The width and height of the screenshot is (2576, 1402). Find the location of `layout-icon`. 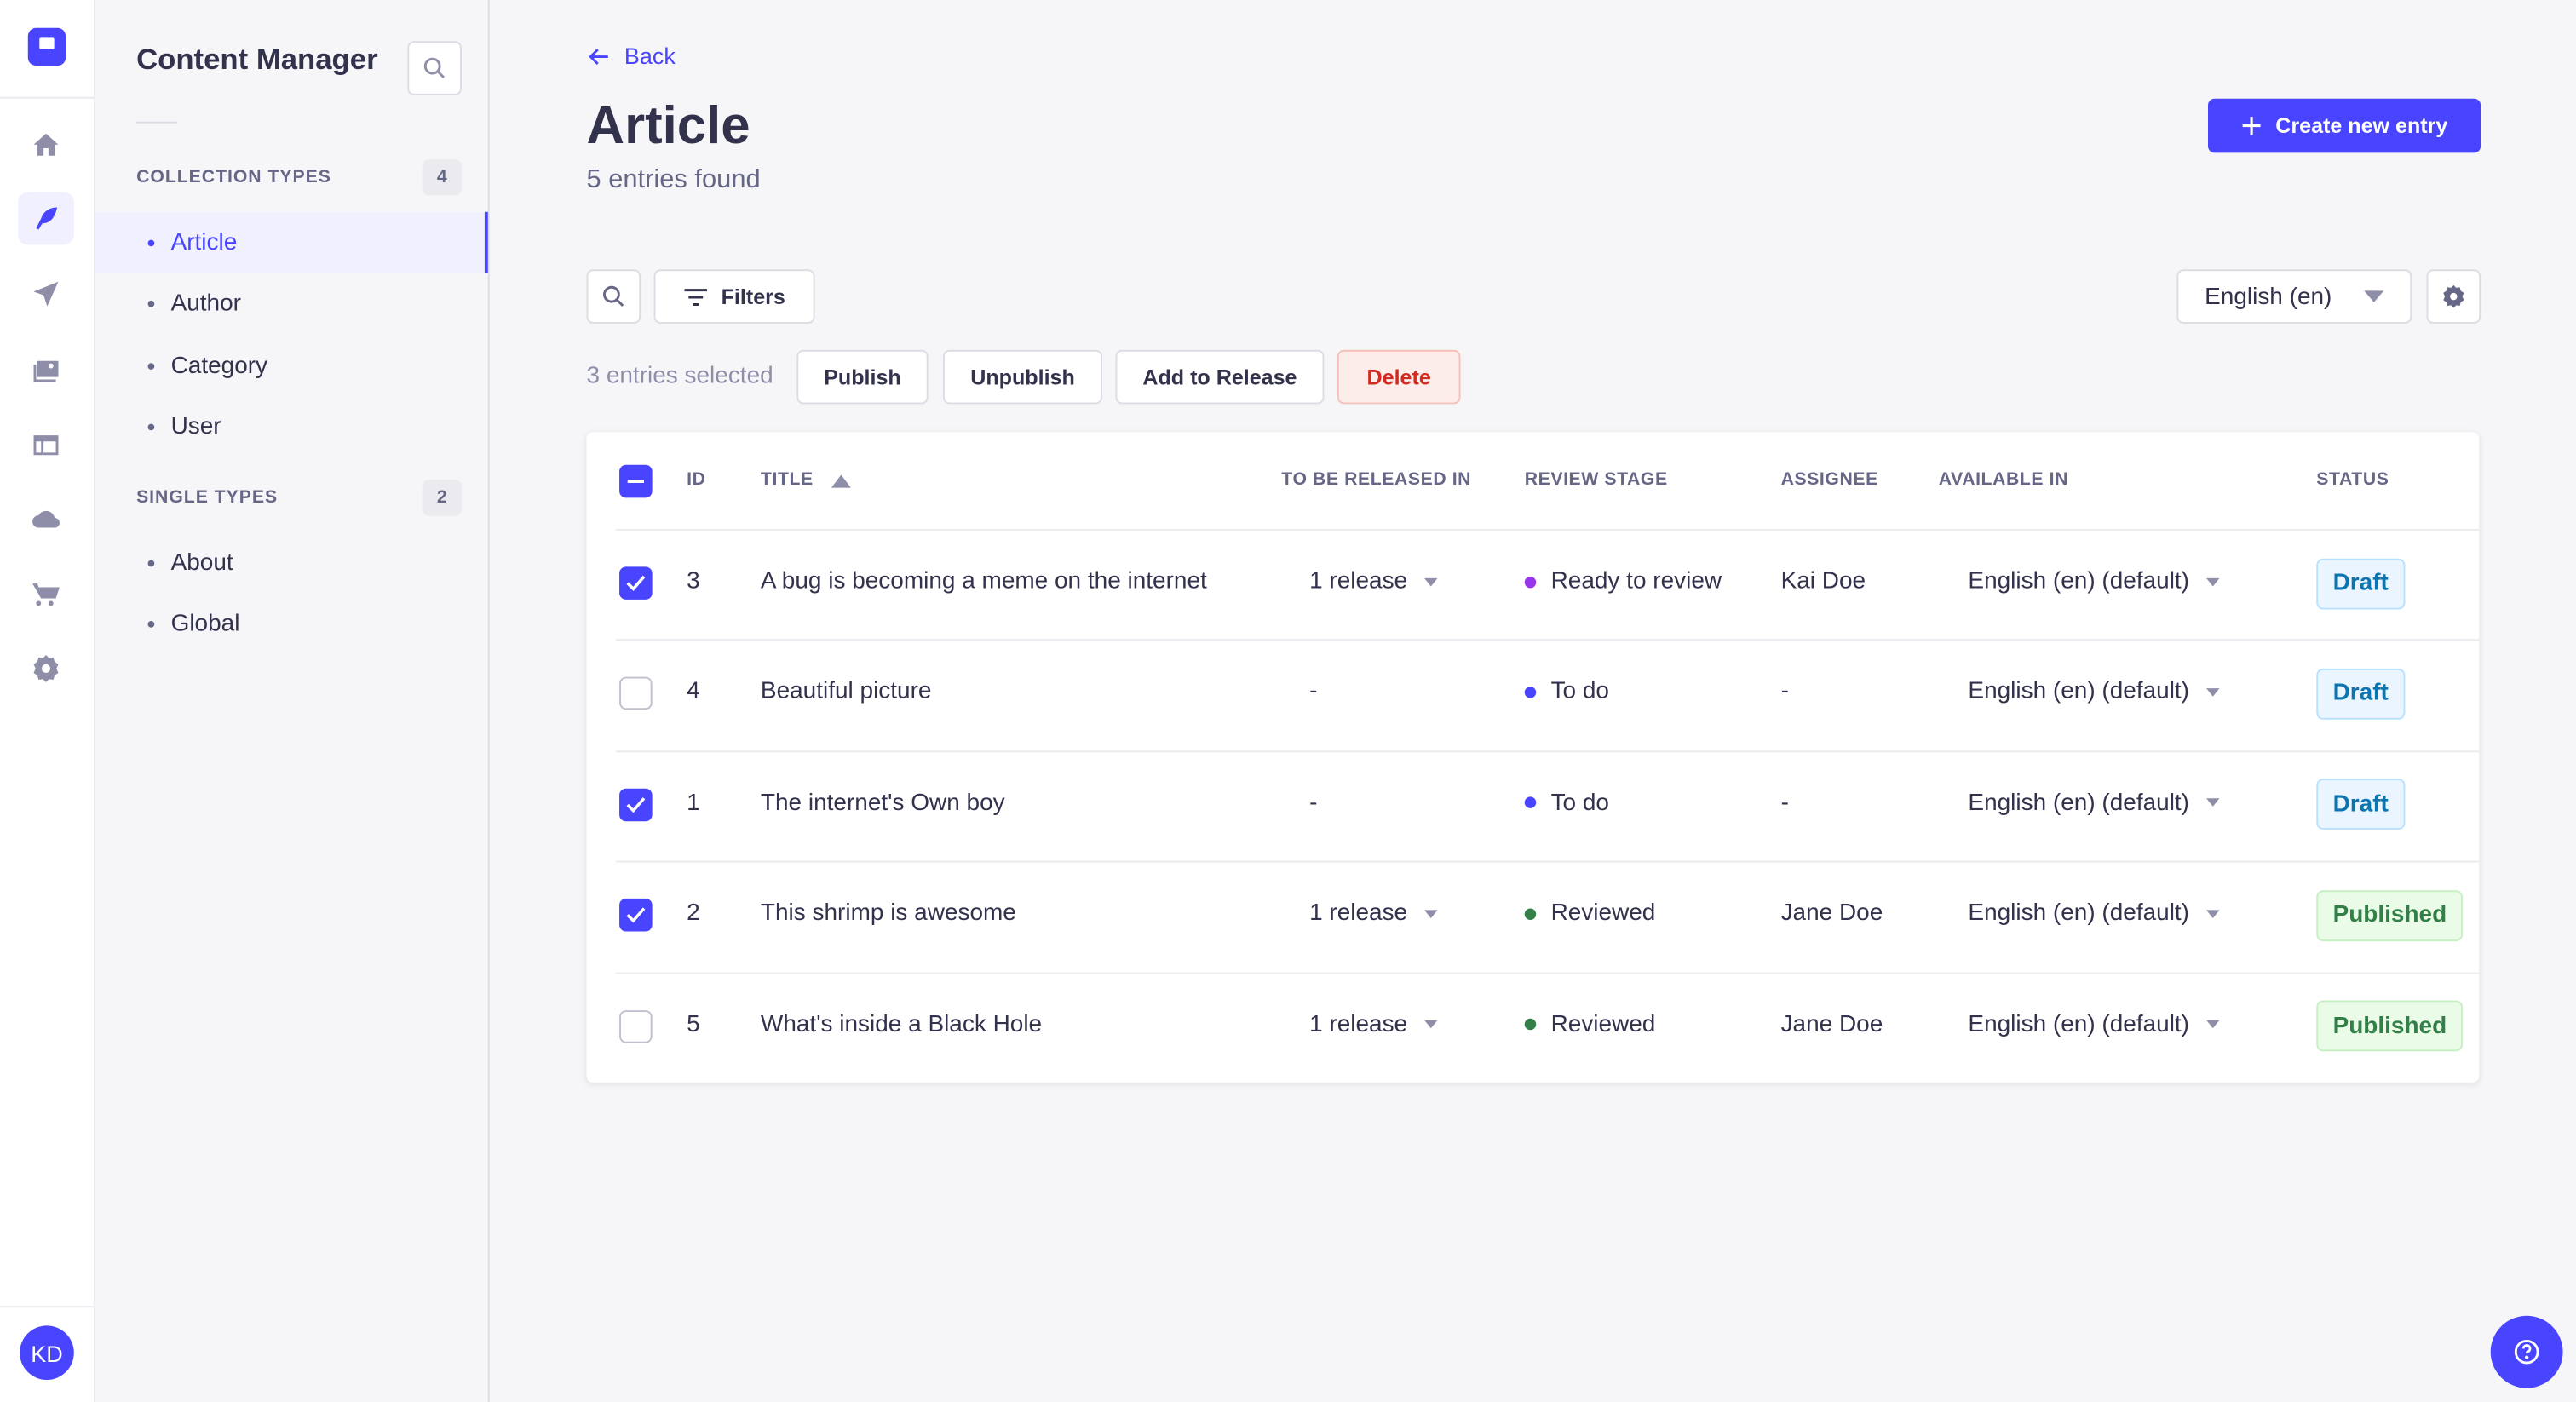

layout-icon is located at coordinates (46, 446).